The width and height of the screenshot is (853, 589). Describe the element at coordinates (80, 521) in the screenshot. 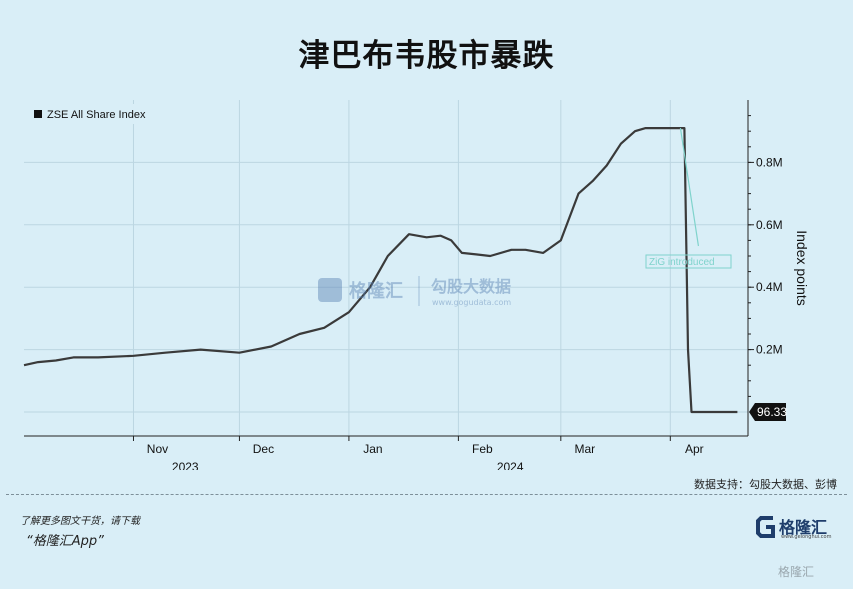

I see `footer-hint: 了解更多图文干货，请下载` at that location.